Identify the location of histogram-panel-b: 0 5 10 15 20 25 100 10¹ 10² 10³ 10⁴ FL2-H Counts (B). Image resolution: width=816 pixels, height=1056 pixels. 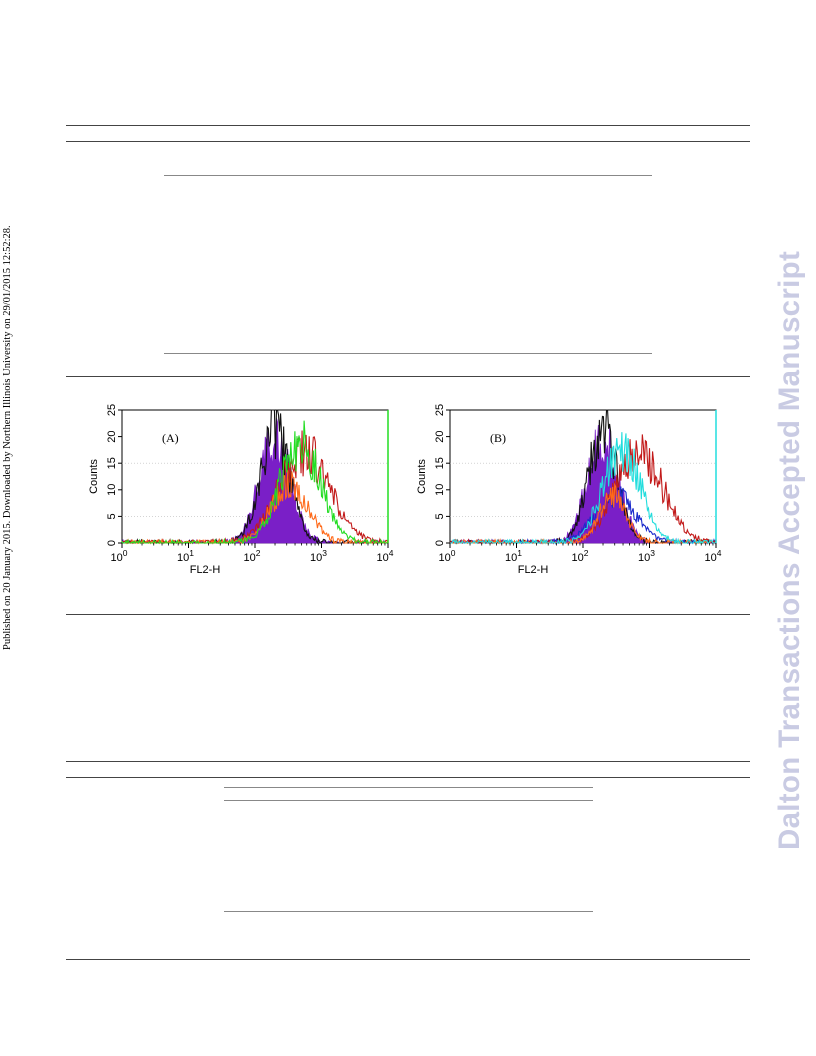
(570, 495).